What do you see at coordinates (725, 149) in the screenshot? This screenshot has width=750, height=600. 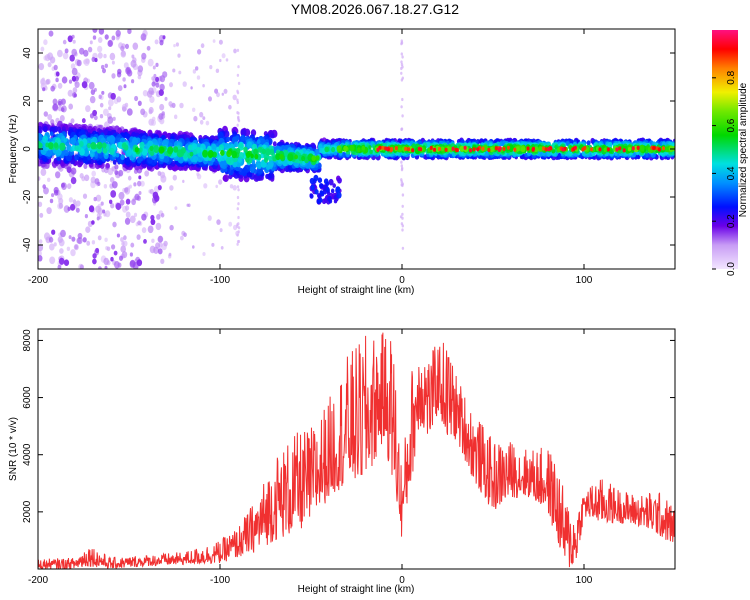 I see `colorbar-gradient` at bounding box center [725, 149].